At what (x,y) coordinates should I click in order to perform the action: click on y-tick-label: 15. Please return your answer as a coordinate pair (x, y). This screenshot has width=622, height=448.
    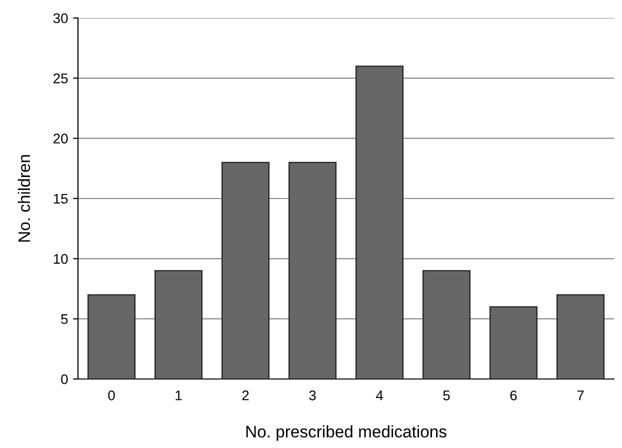
    Looking at the image, I should click on (61, 199).